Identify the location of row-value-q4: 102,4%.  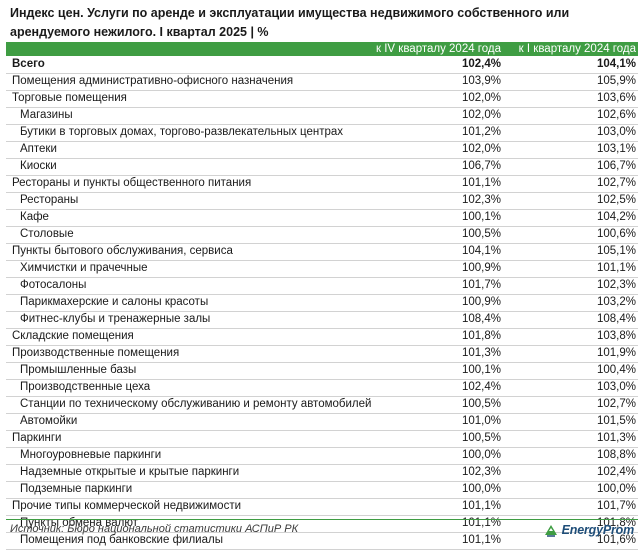
(481, 64).